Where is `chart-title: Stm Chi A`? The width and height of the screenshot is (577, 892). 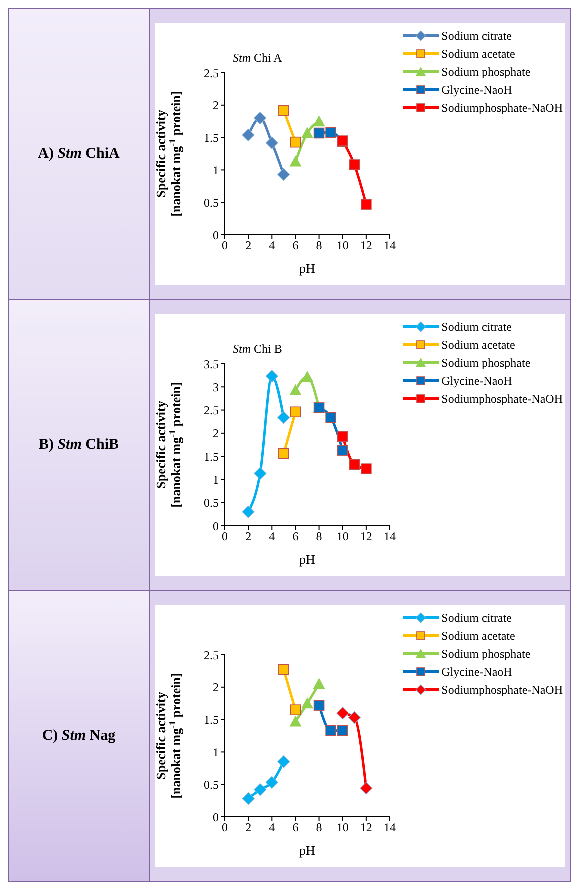
chart-title: Stm Chi A is located at coordinates (257, 58).